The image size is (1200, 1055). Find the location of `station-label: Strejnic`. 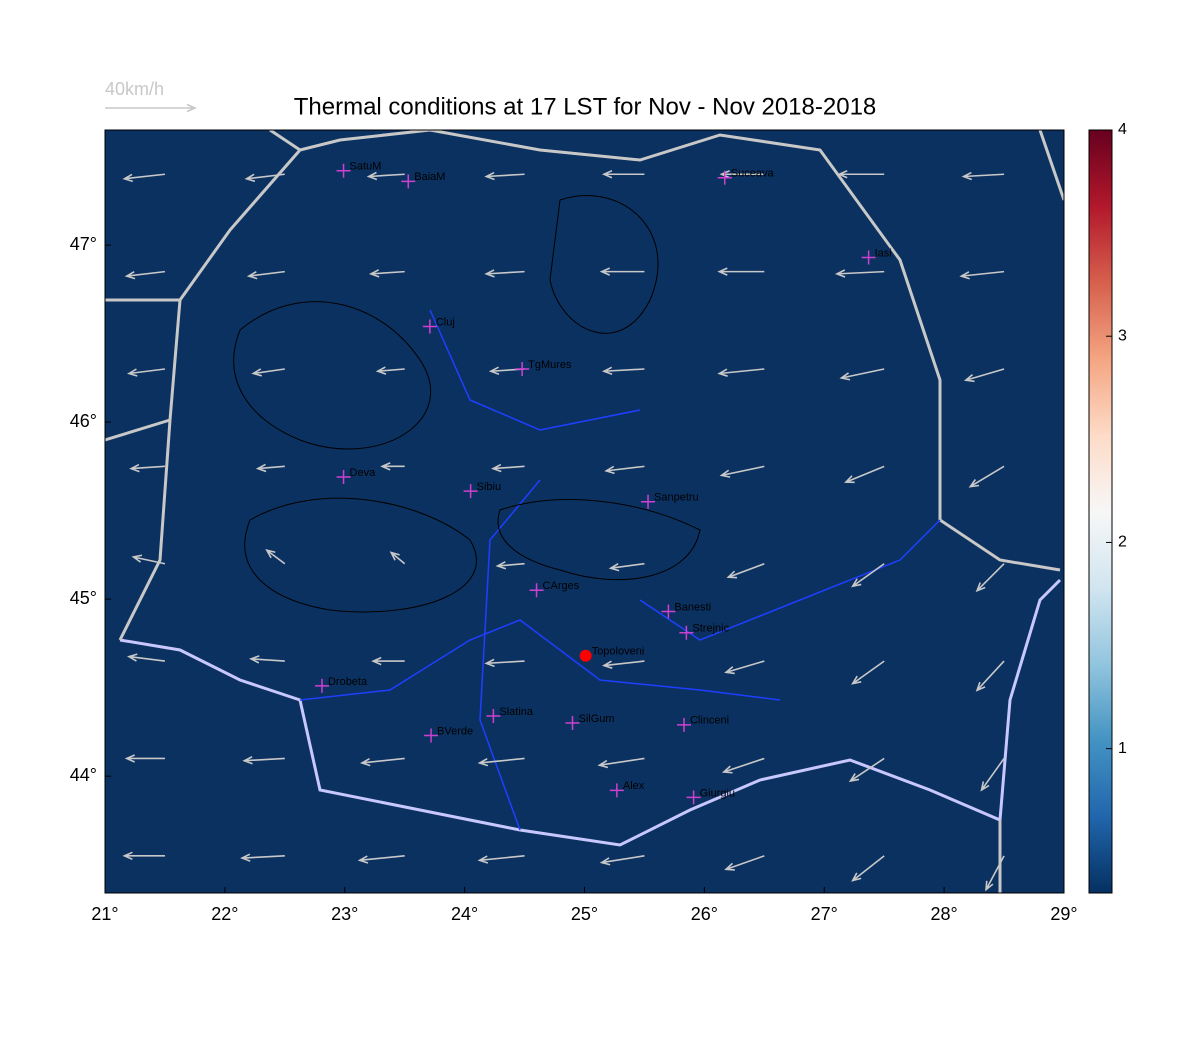

station-label: Strejnic is located at coordinates (710, 629).